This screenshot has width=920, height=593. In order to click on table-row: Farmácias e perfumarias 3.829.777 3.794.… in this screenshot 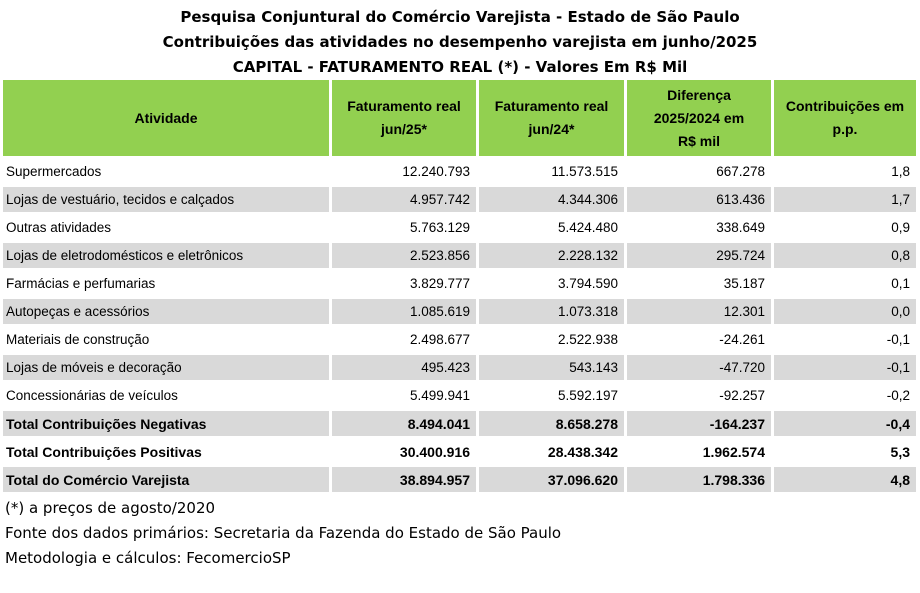, I will do `click(459, 282)`.